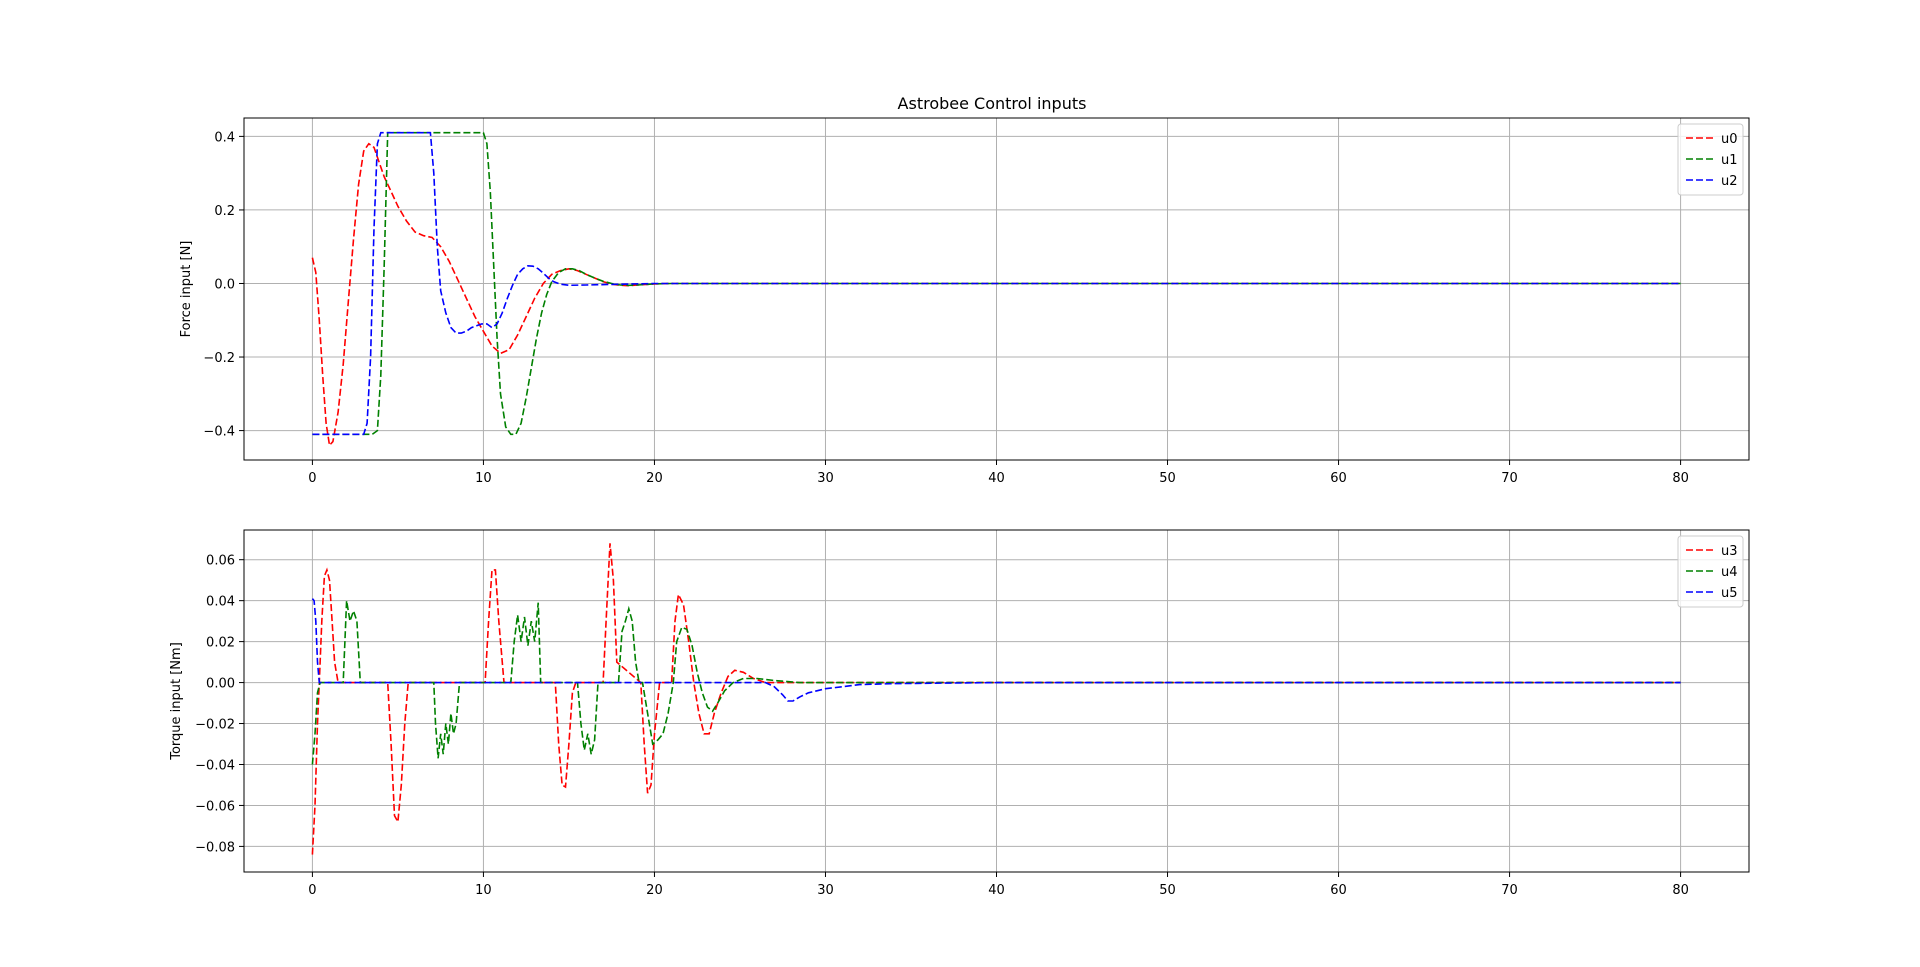 Image resolution: width=1920 pixels, height=967 pixels. What do you see at coordinates (1729, 139) in the screenshot?
I see `legend-label-u0: u0` at bounding box center [1729, 139].